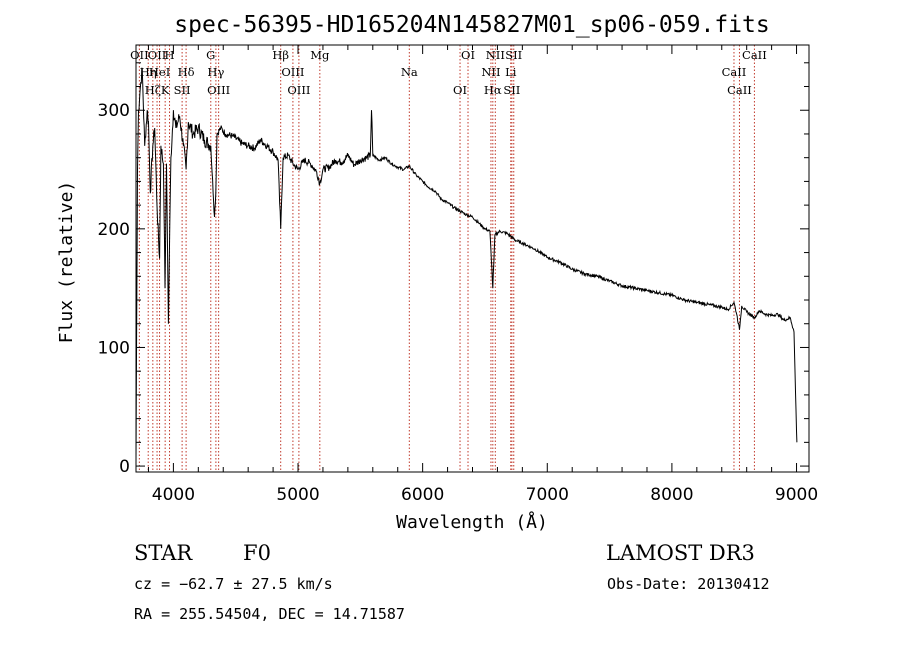  Describe the element at coordinates (215, 72) in the screenshot. I see `line-marker-label: Hγ` at that location.